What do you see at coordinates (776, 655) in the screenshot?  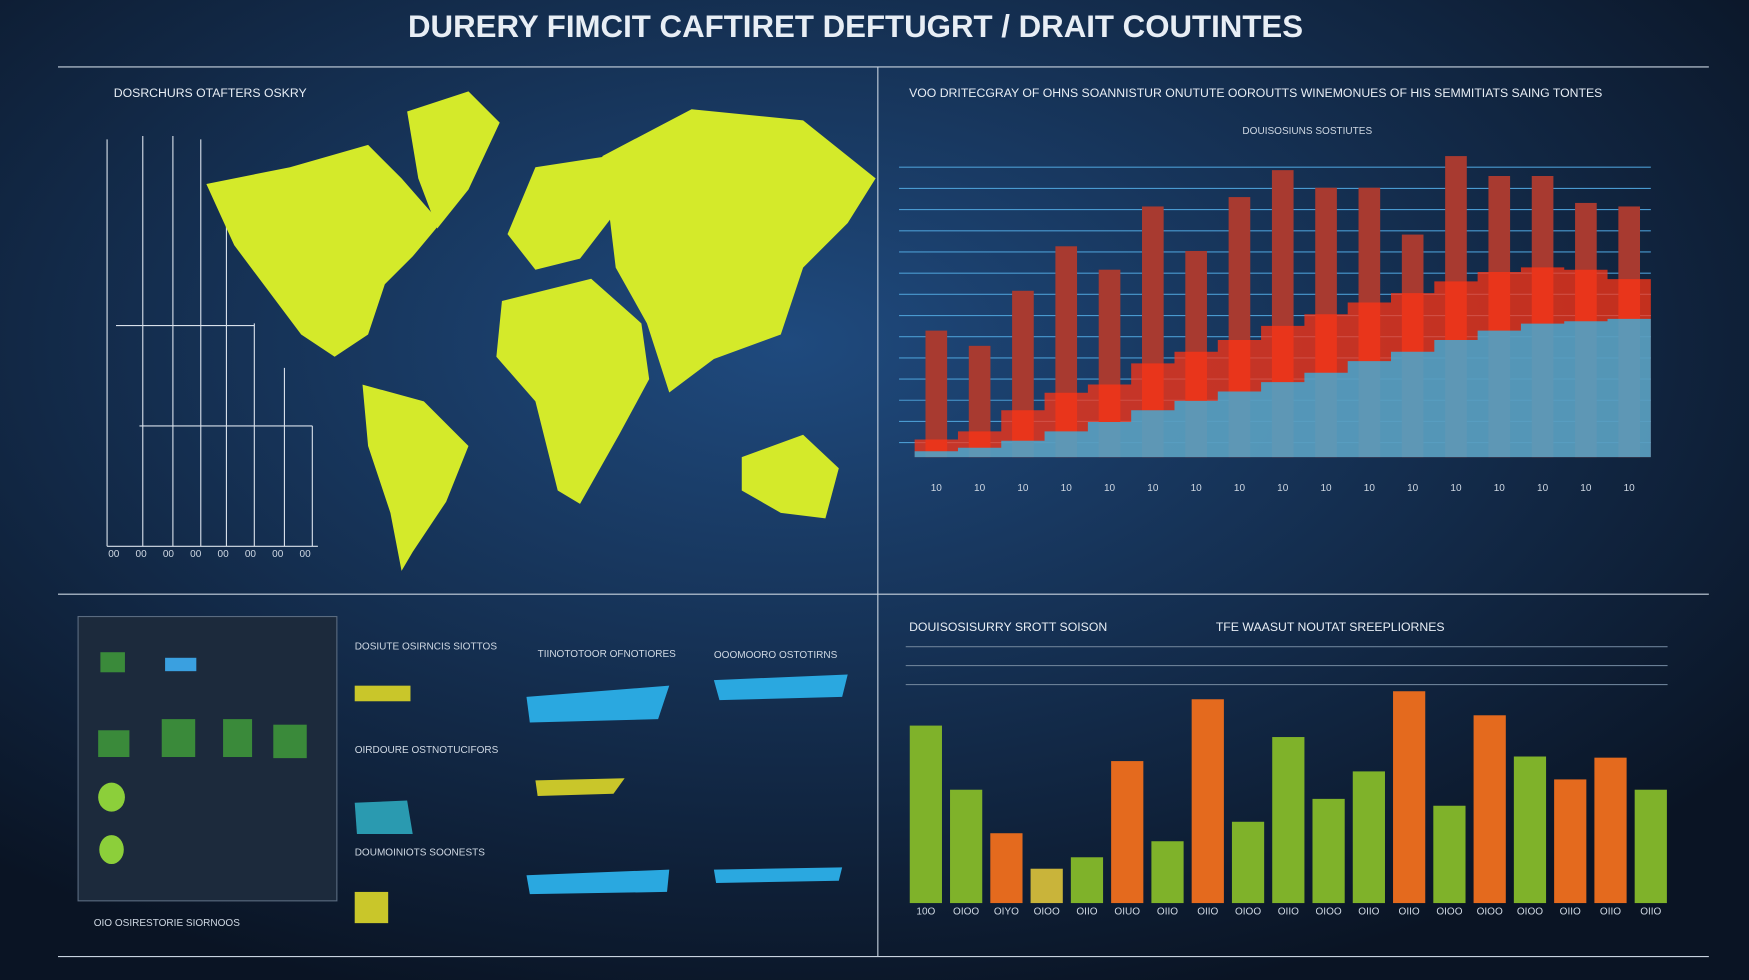 I see `side-text: OOOMOORO OSTOTIRNS` at bounding box center [776, 655].